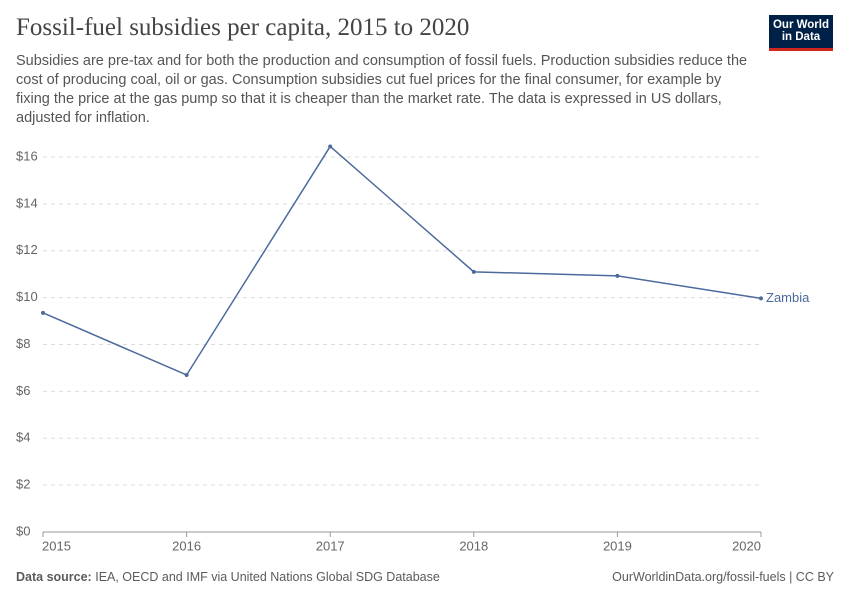 The width and height of the screenshot is (850, 600). What do you see at coordinates (56, 545) in the screenshot?
I see `x-tick-label: 2015` at bounding box center [56, 545].